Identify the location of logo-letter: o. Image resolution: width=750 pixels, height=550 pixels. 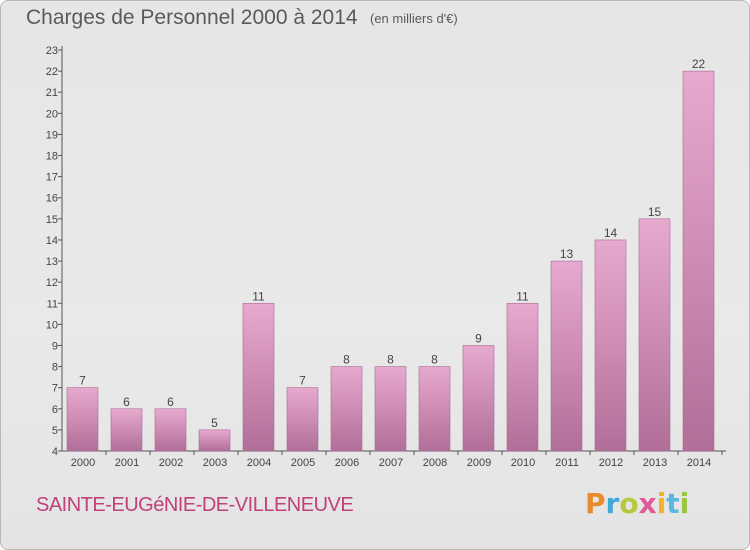
(629, 503).